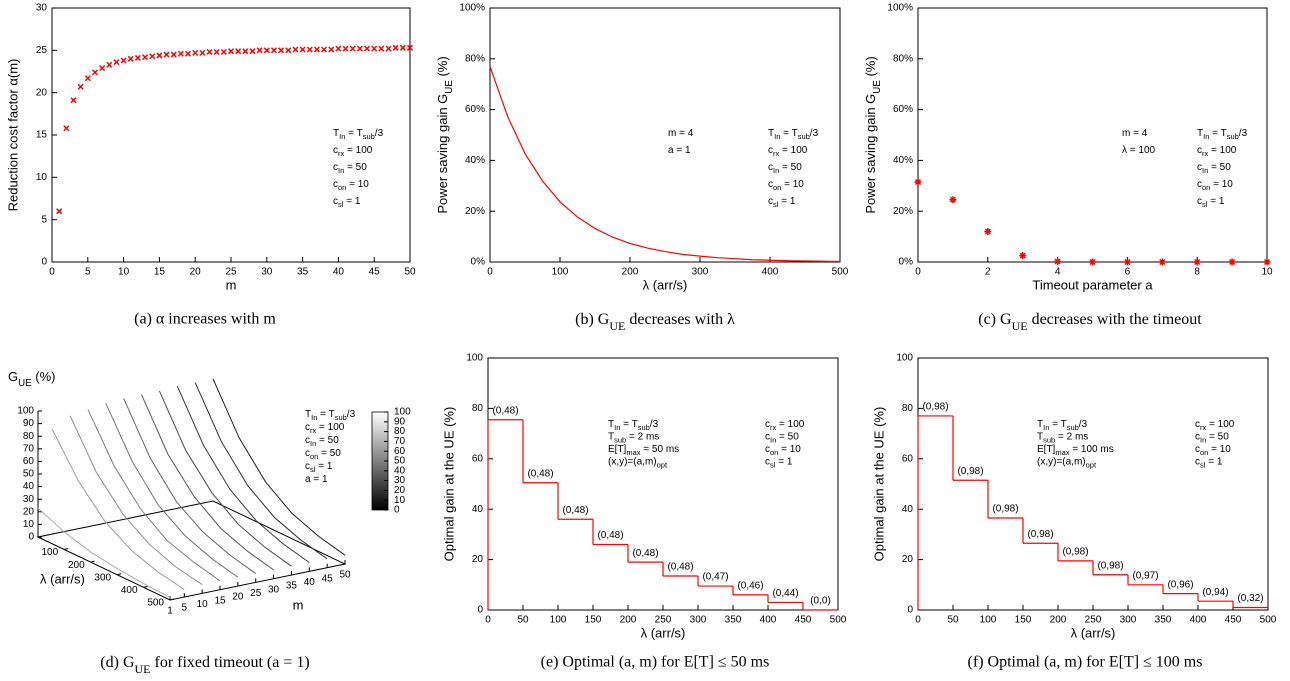 The width and height of the screenshot is (1290, 681). I want to click on x-tick-label: 5, so click(88, 272).